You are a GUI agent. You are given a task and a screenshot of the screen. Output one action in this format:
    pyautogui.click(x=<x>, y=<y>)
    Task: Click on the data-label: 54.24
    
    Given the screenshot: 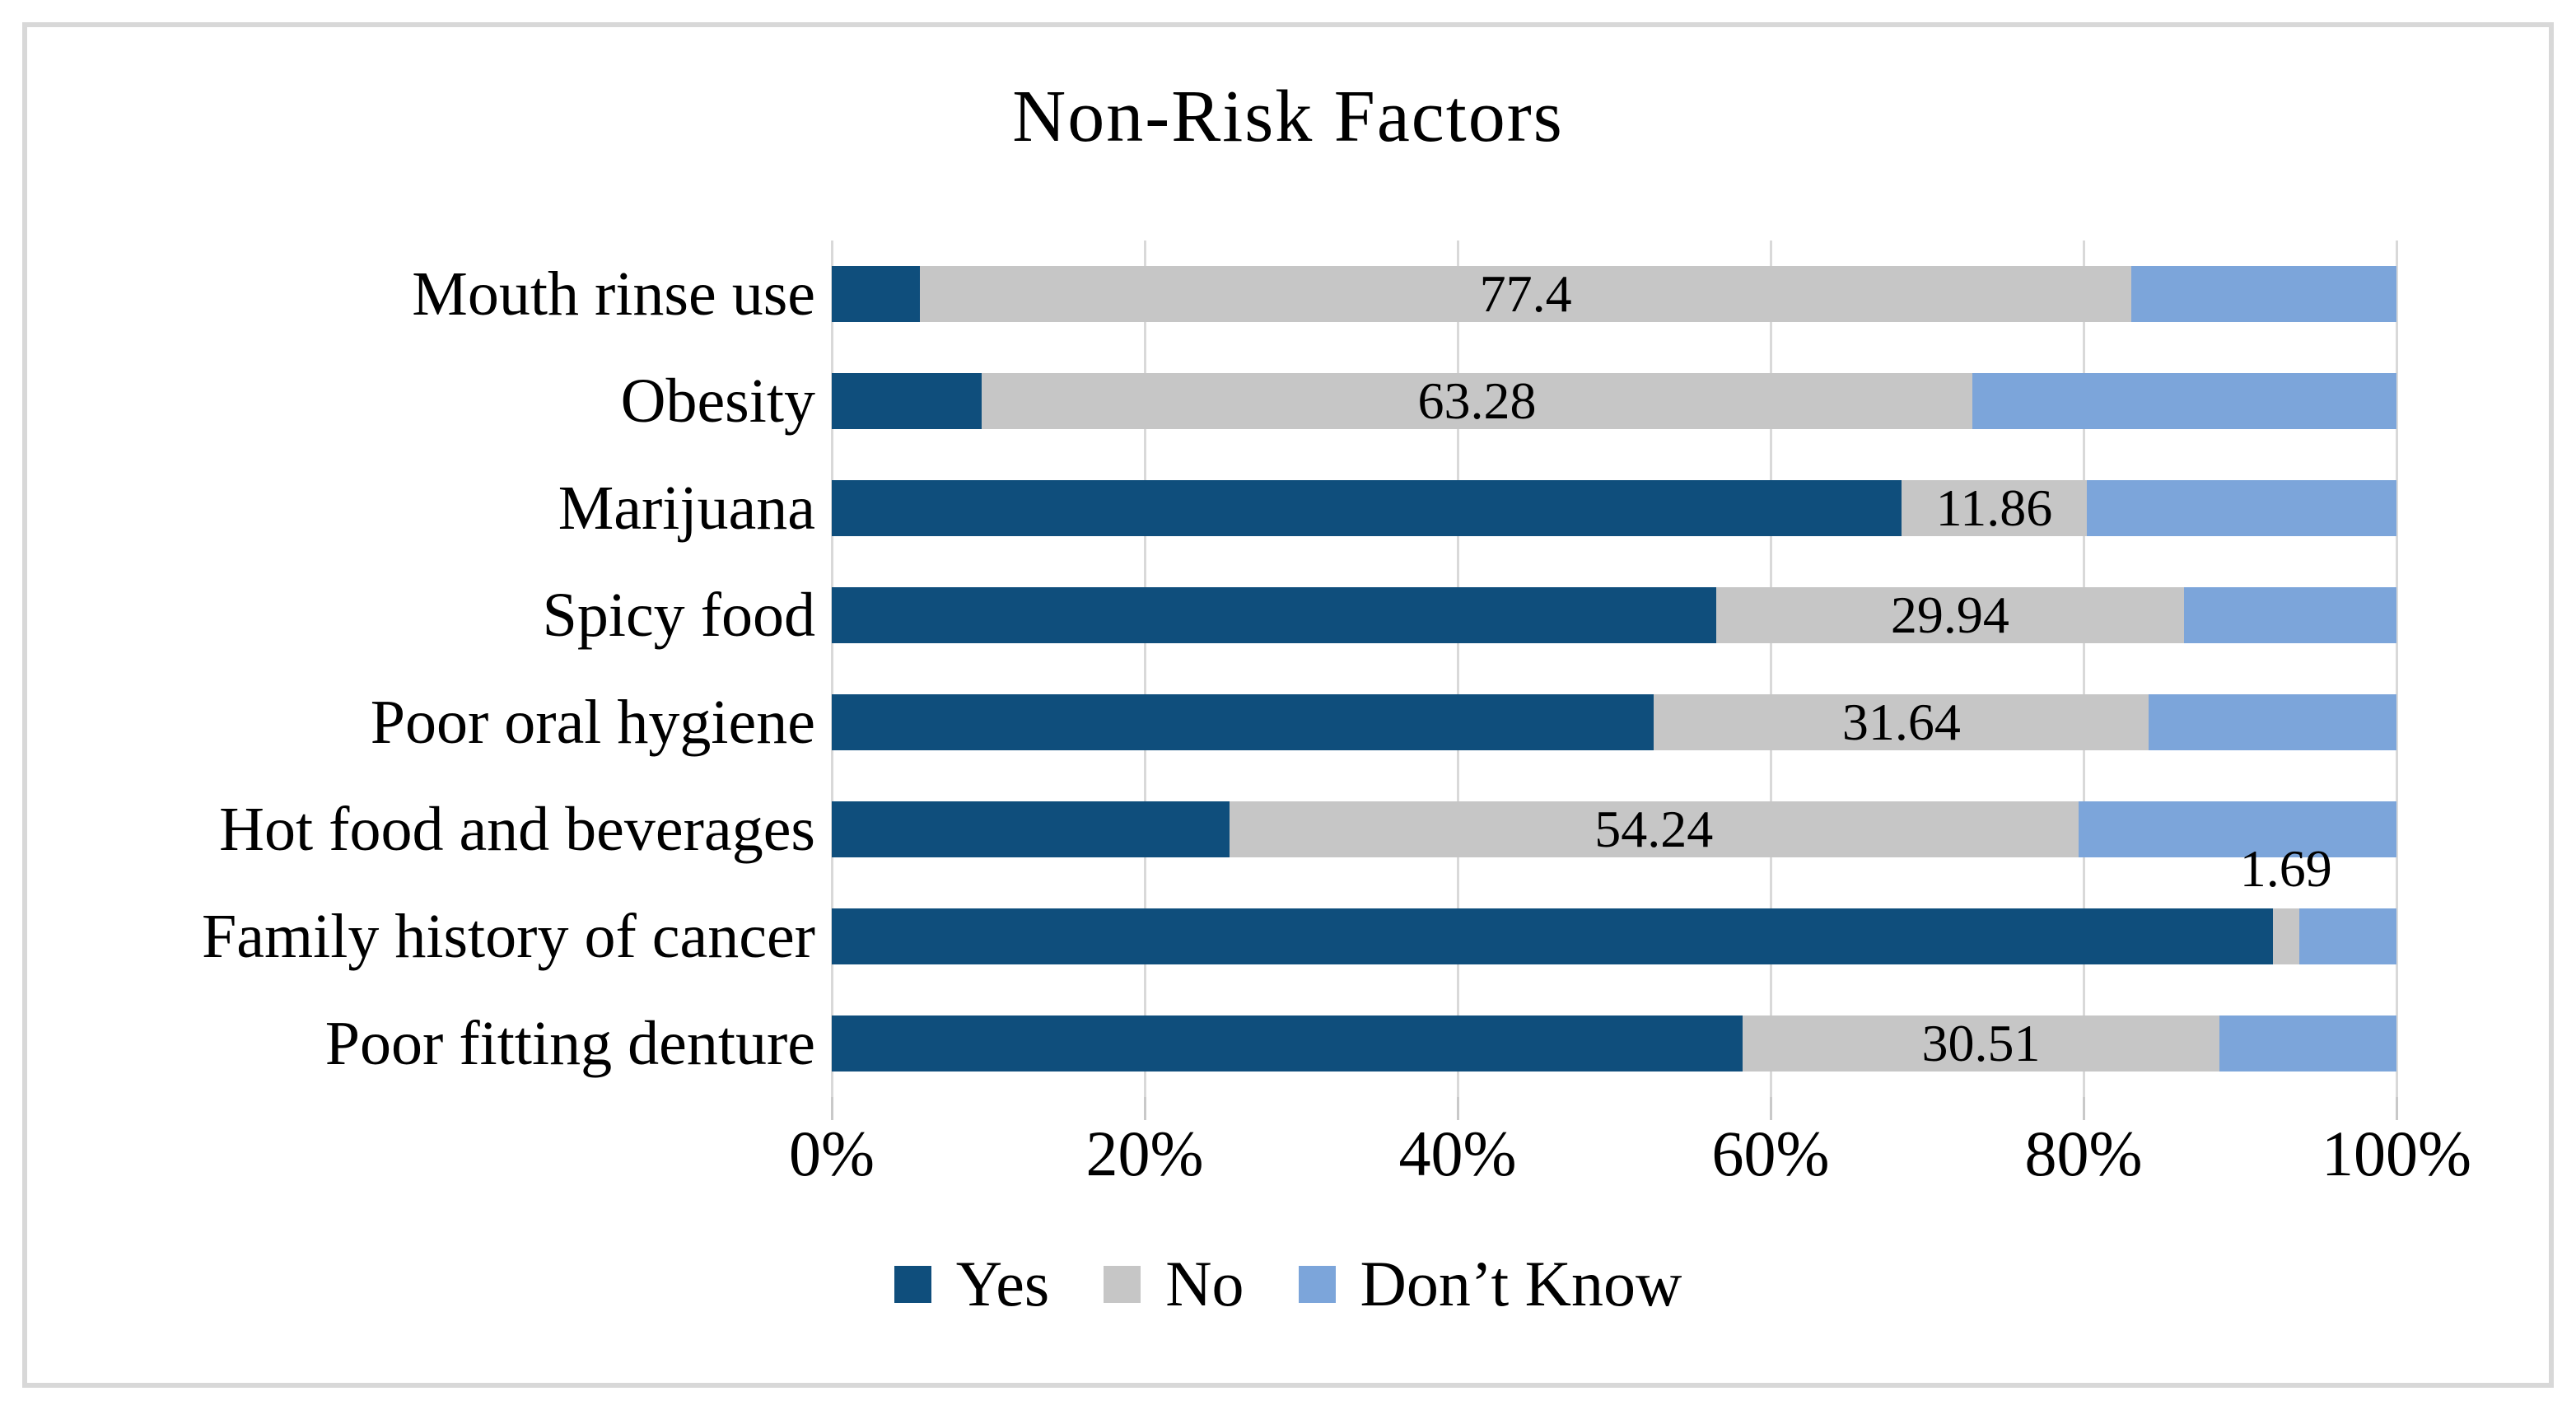 What is the action you would take?
    pyautogui.click(x=1654, y=829)
    